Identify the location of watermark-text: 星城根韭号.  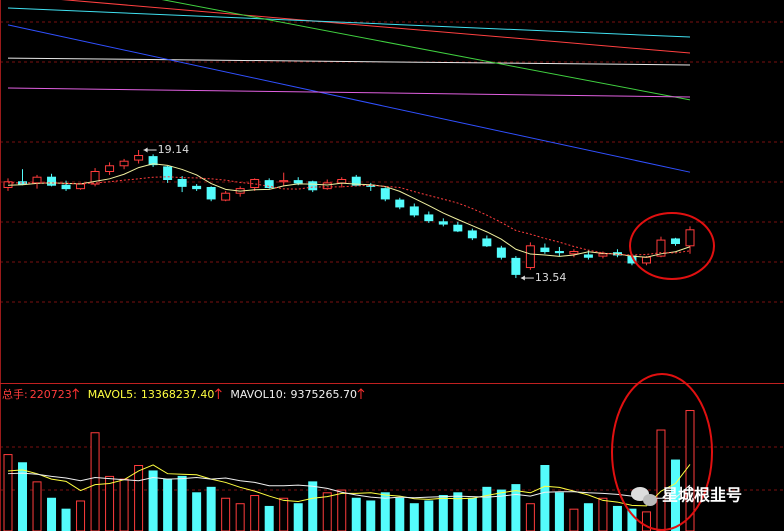
(702, 495).